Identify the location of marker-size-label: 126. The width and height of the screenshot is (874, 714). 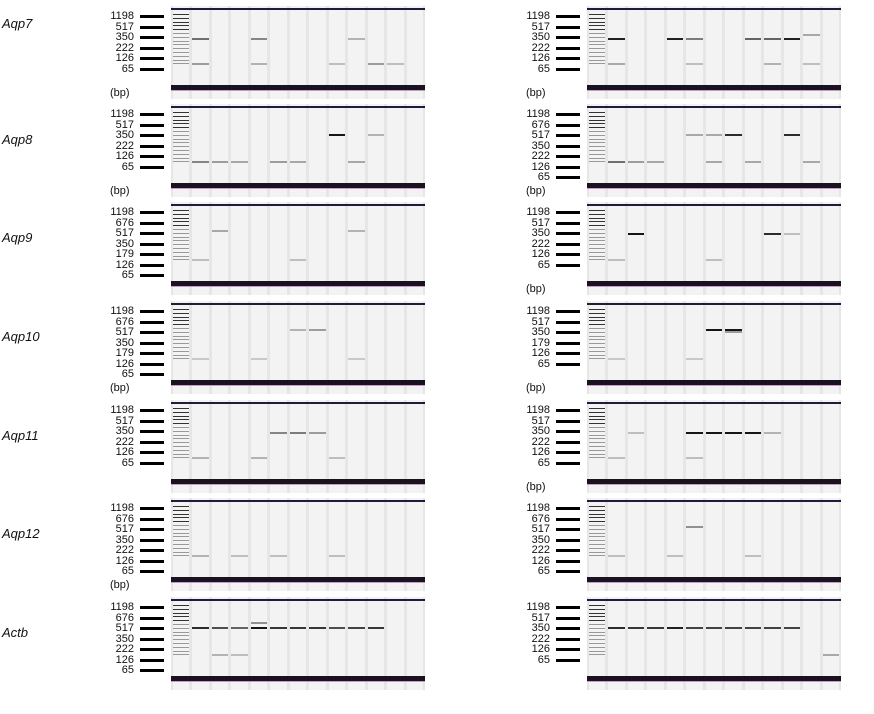
(540, 353).